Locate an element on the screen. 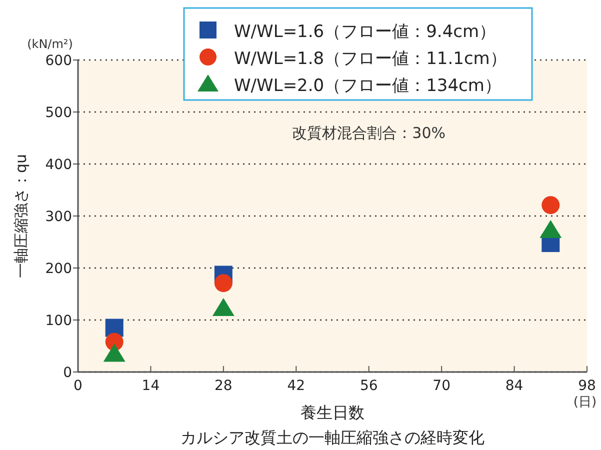 The width and height of the screenshot is (601, 450). y-tick-label: 500 is located at coordinates (58, 113).